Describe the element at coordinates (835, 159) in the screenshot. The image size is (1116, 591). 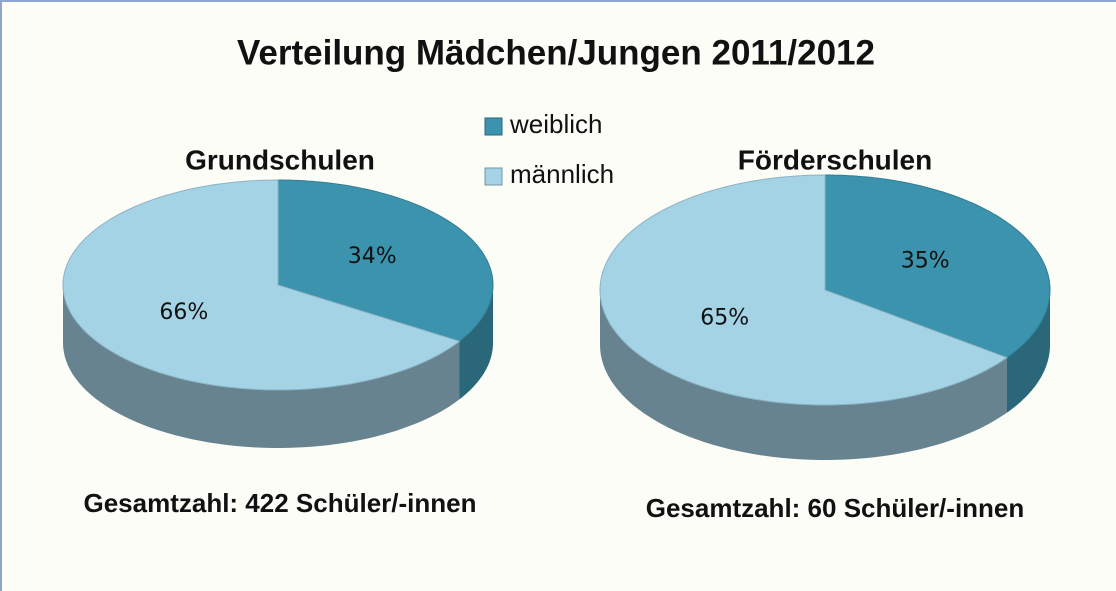
I see `pie-title: Förderschulen` at that location.